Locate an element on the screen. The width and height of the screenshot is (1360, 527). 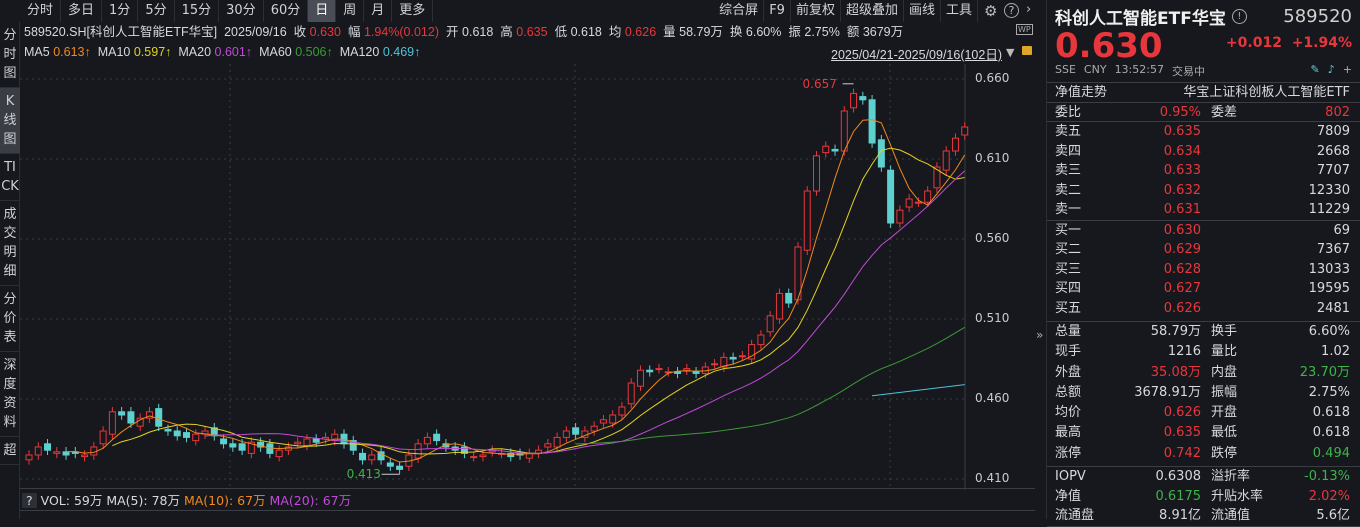
sidebar-tab: 分价表 is located at coordinates (10, 319).